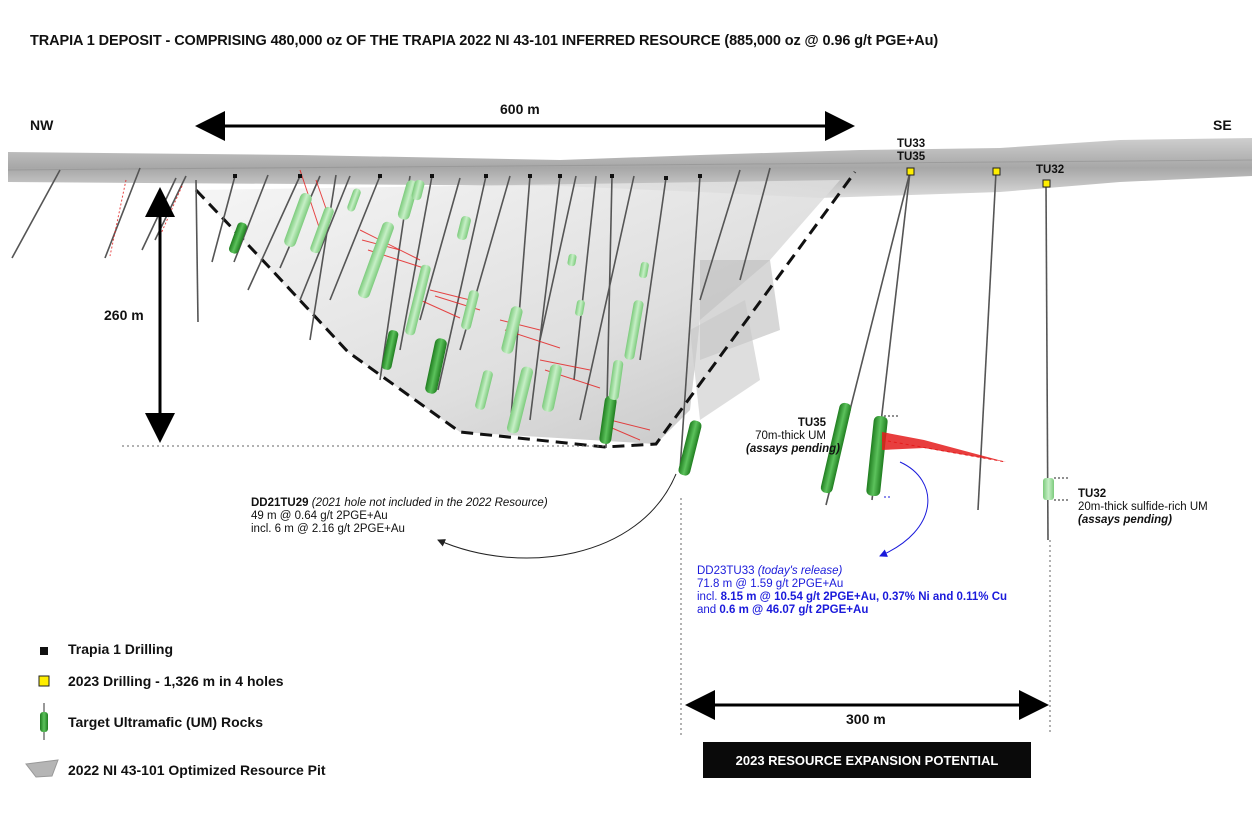 The width and height of the screenshot is (1252, 818). Describe the element at coordinates (42, 712) in the screenshot. I see `legend-symbols` at that location.